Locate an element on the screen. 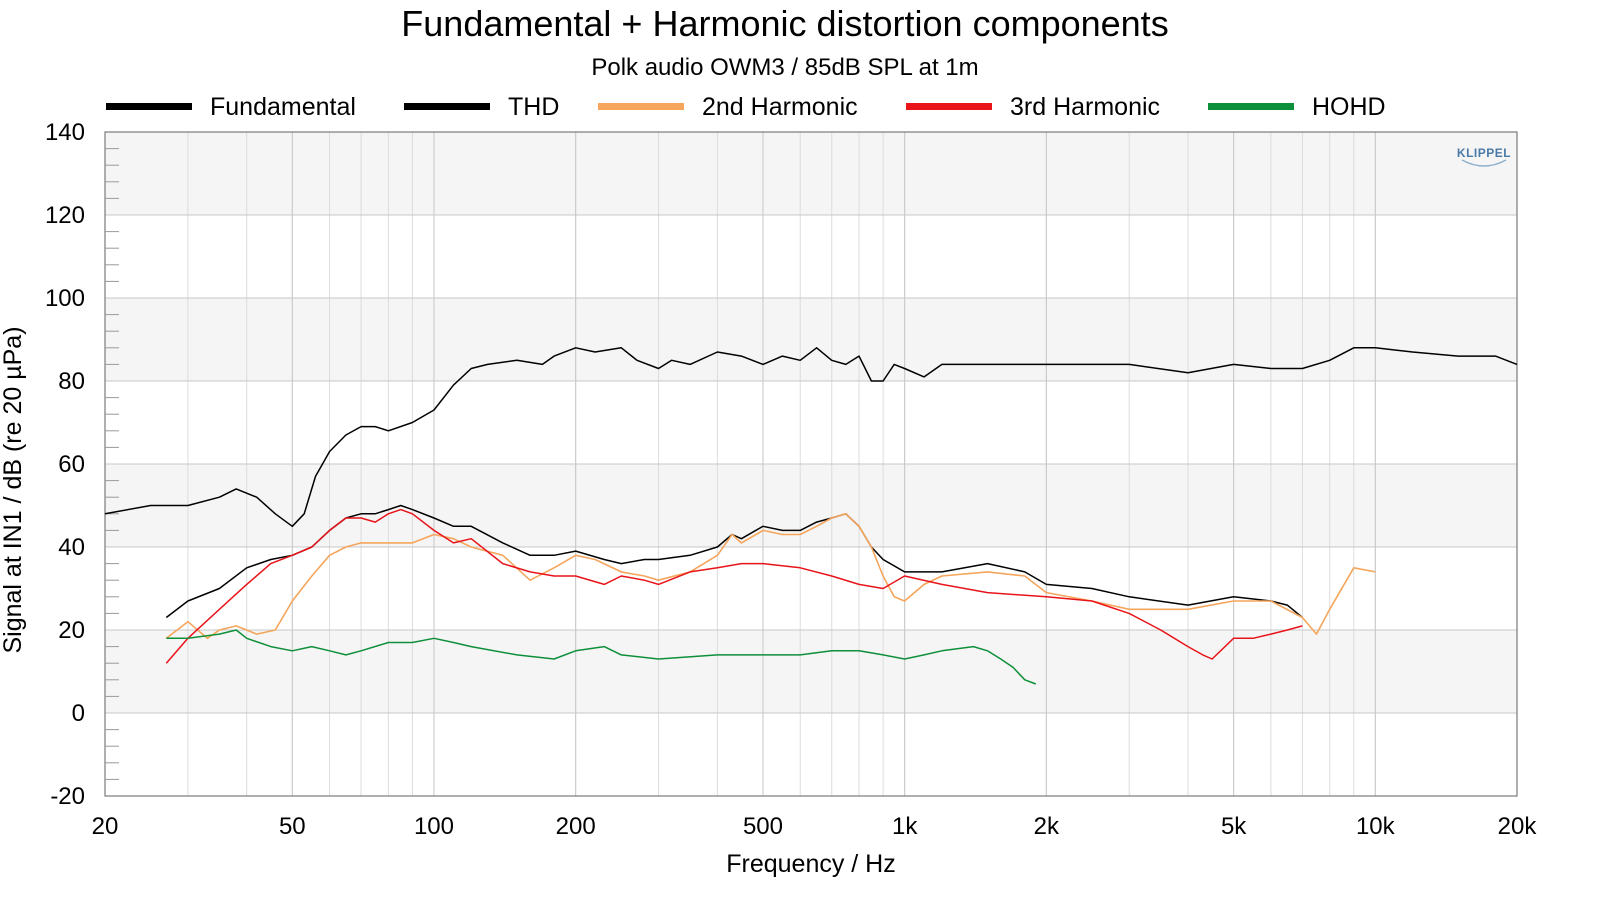 This screenshot has height=900, width=1600. x-tick-label: 200 is located at coordinates (576, 826).